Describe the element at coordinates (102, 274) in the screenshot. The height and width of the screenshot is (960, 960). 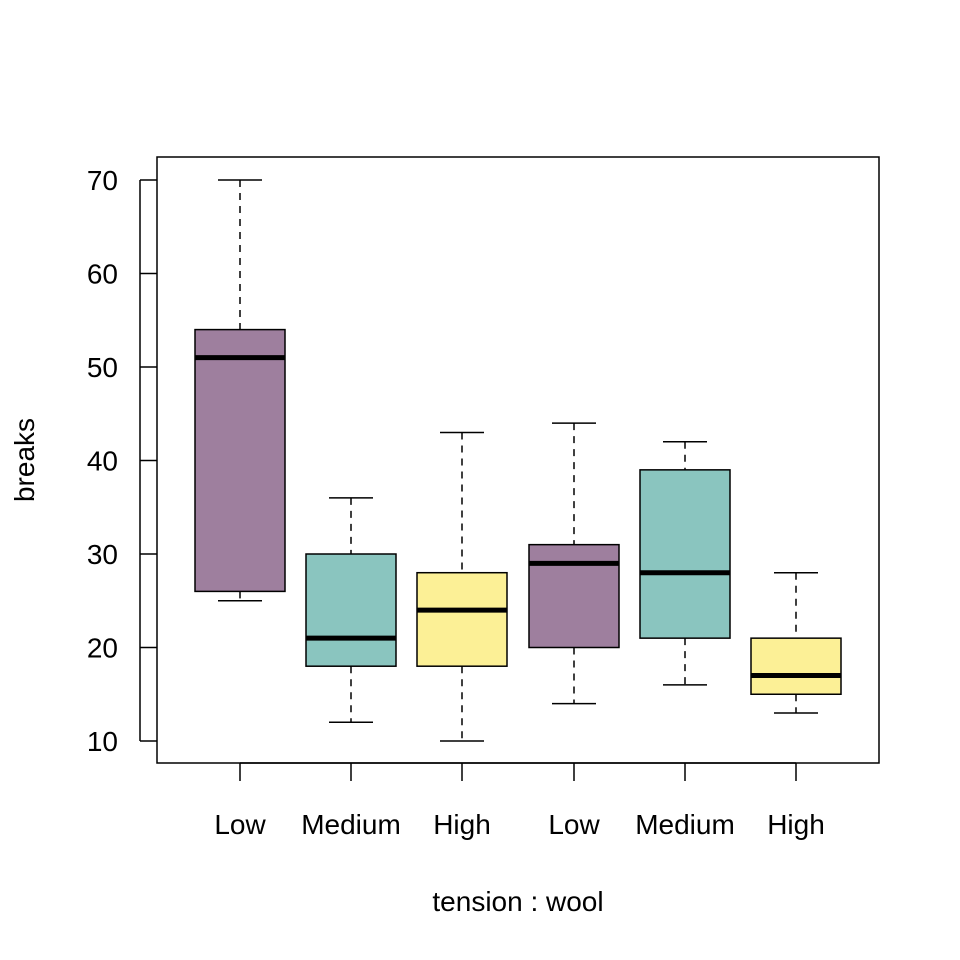
I see `y-tick-label: 60` at that location.